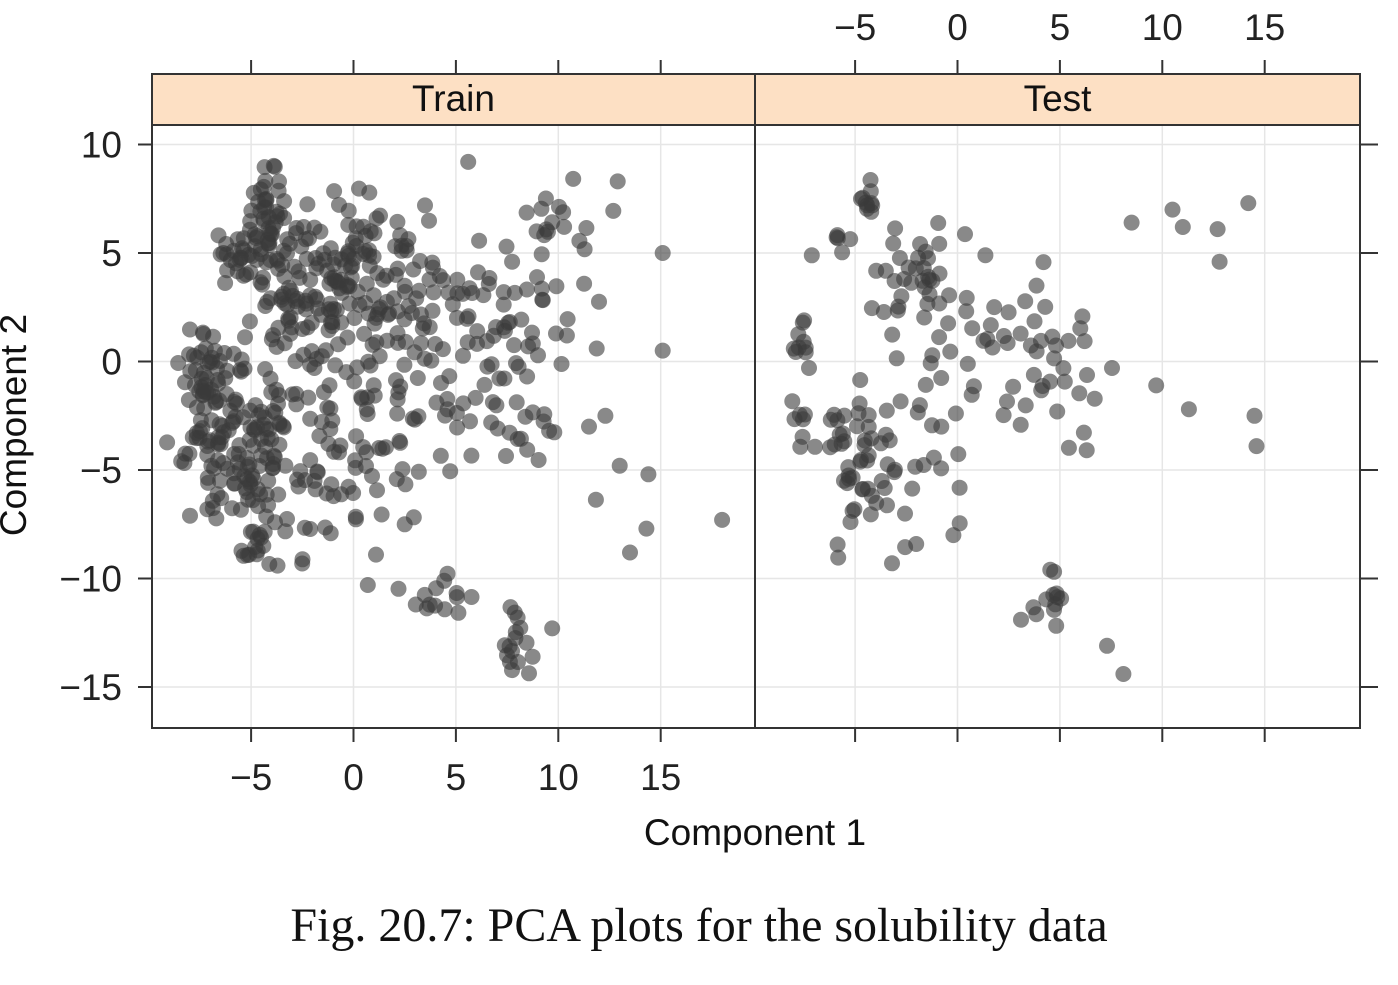 This screenshot has width=1398, height=985. I want to click on y-tick-label: 5, so click(111, 253).